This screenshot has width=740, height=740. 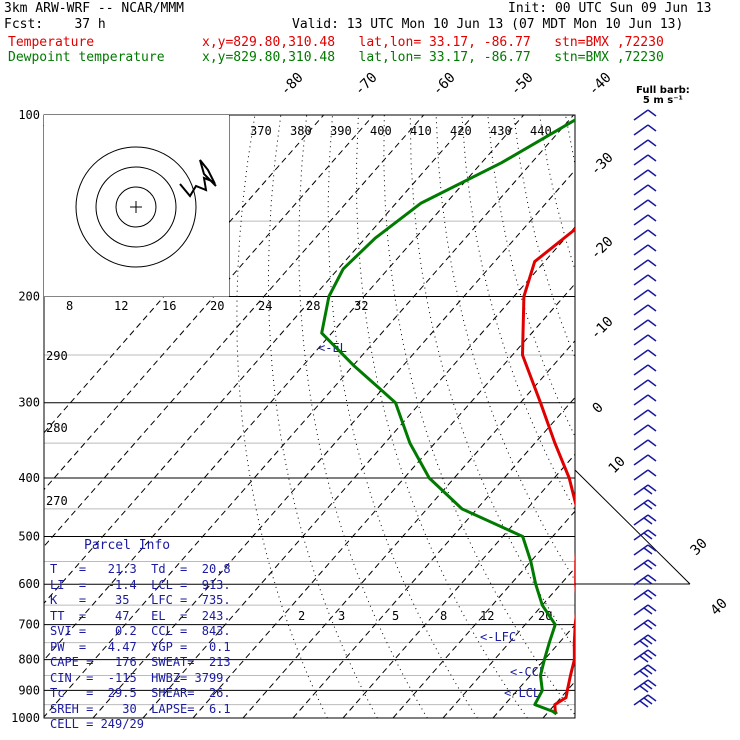 What do you see at coordinates (662, 100) in the screenshot?
I see `wind-legend-value: 5 m s⁻¹` at bounding box center [662, 100].